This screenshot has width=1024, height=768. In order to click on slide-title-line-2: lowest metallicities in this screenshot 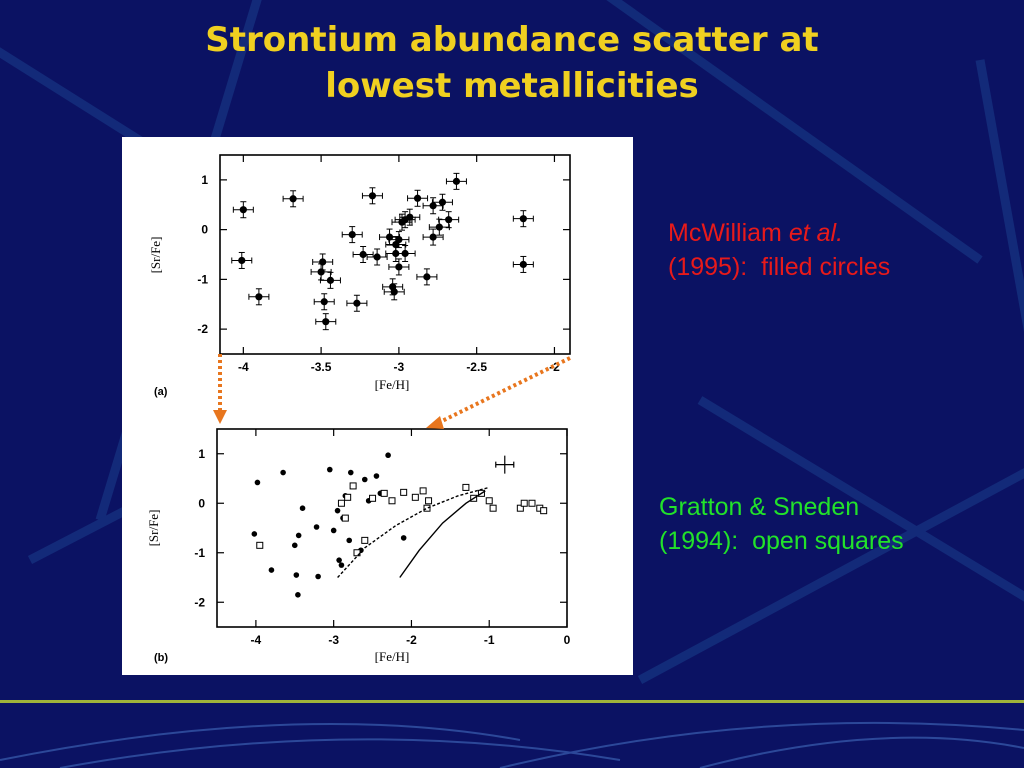, I will do `click(512, 86)`.